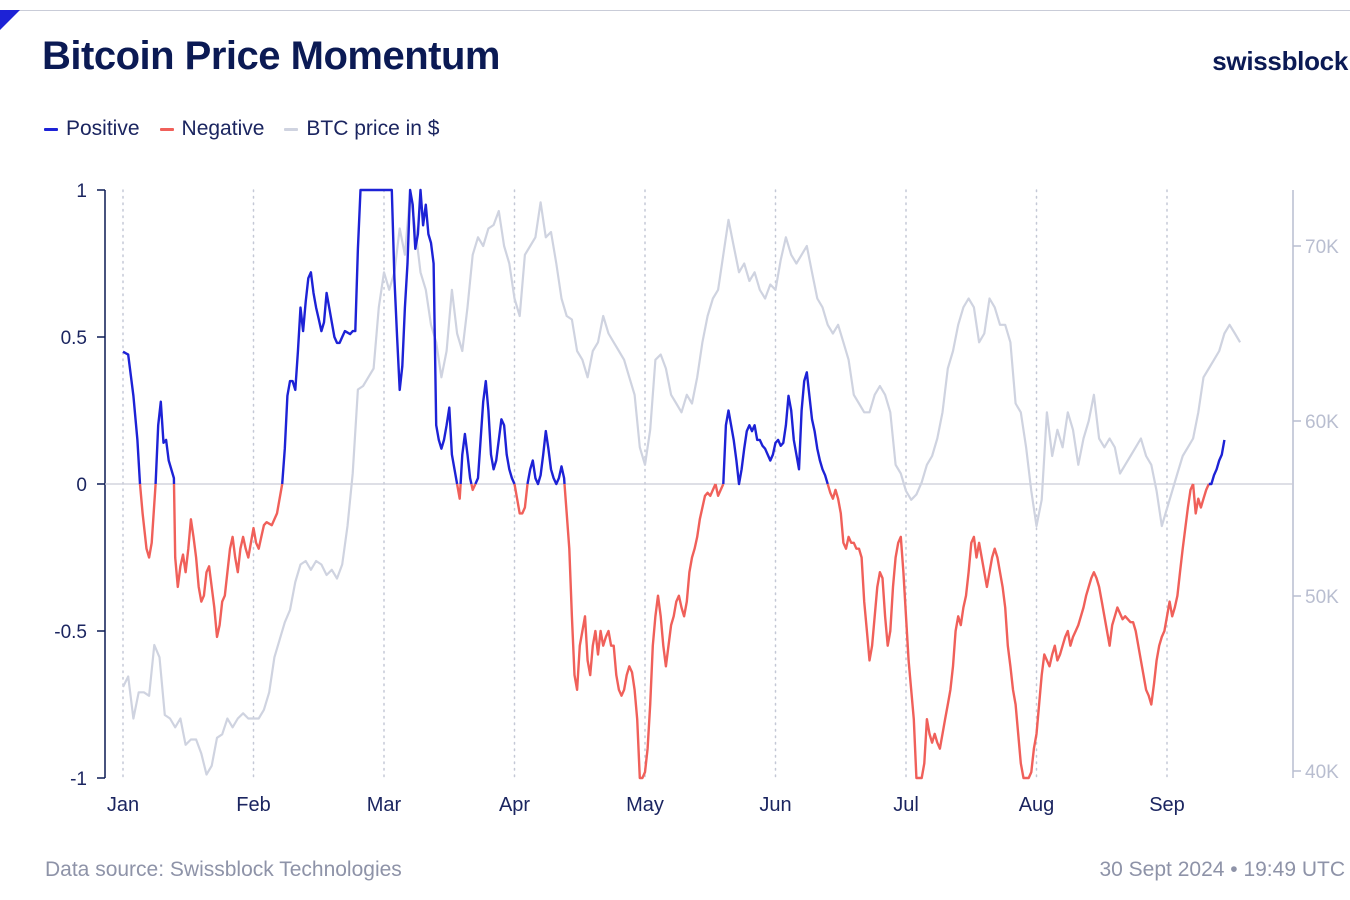 This screenshot has width=1350, height=900. Describe the element at coordinates (1222, 869) in the screenshot. I see `timestamp: 30 Sept 2024 • 19:49 UTC` at that location.